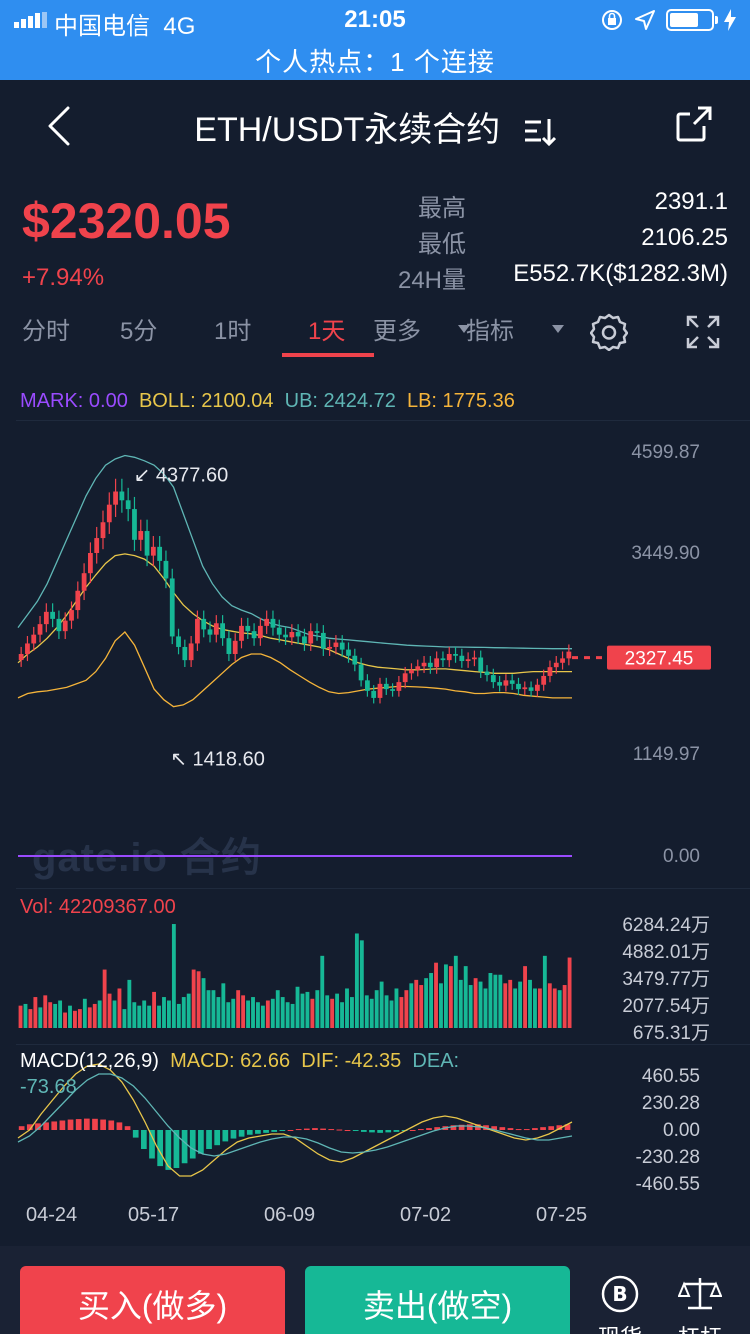 The height and width of the screenshot is (1334, 750). What do you see at coordinates (295, 1115) in the screenshot?
I see `dea-line` at bounding box center [295, 1115].